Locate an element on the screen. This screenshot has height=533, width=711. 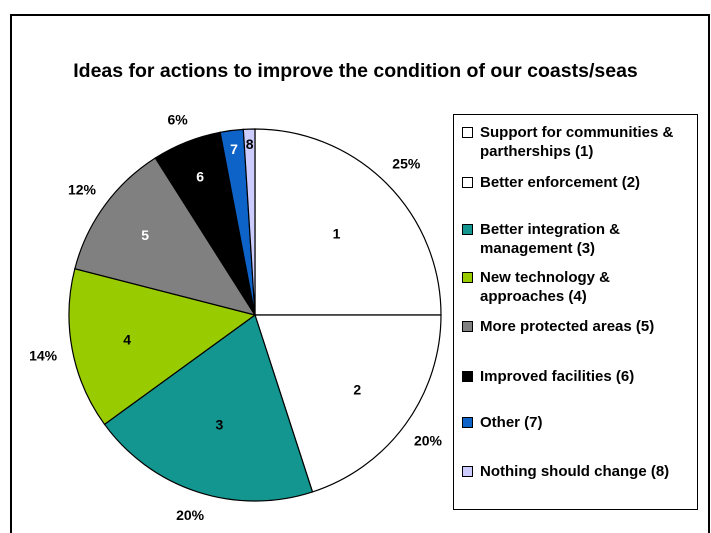
slice-label-8: 8 is located at coordinates (250, 144).